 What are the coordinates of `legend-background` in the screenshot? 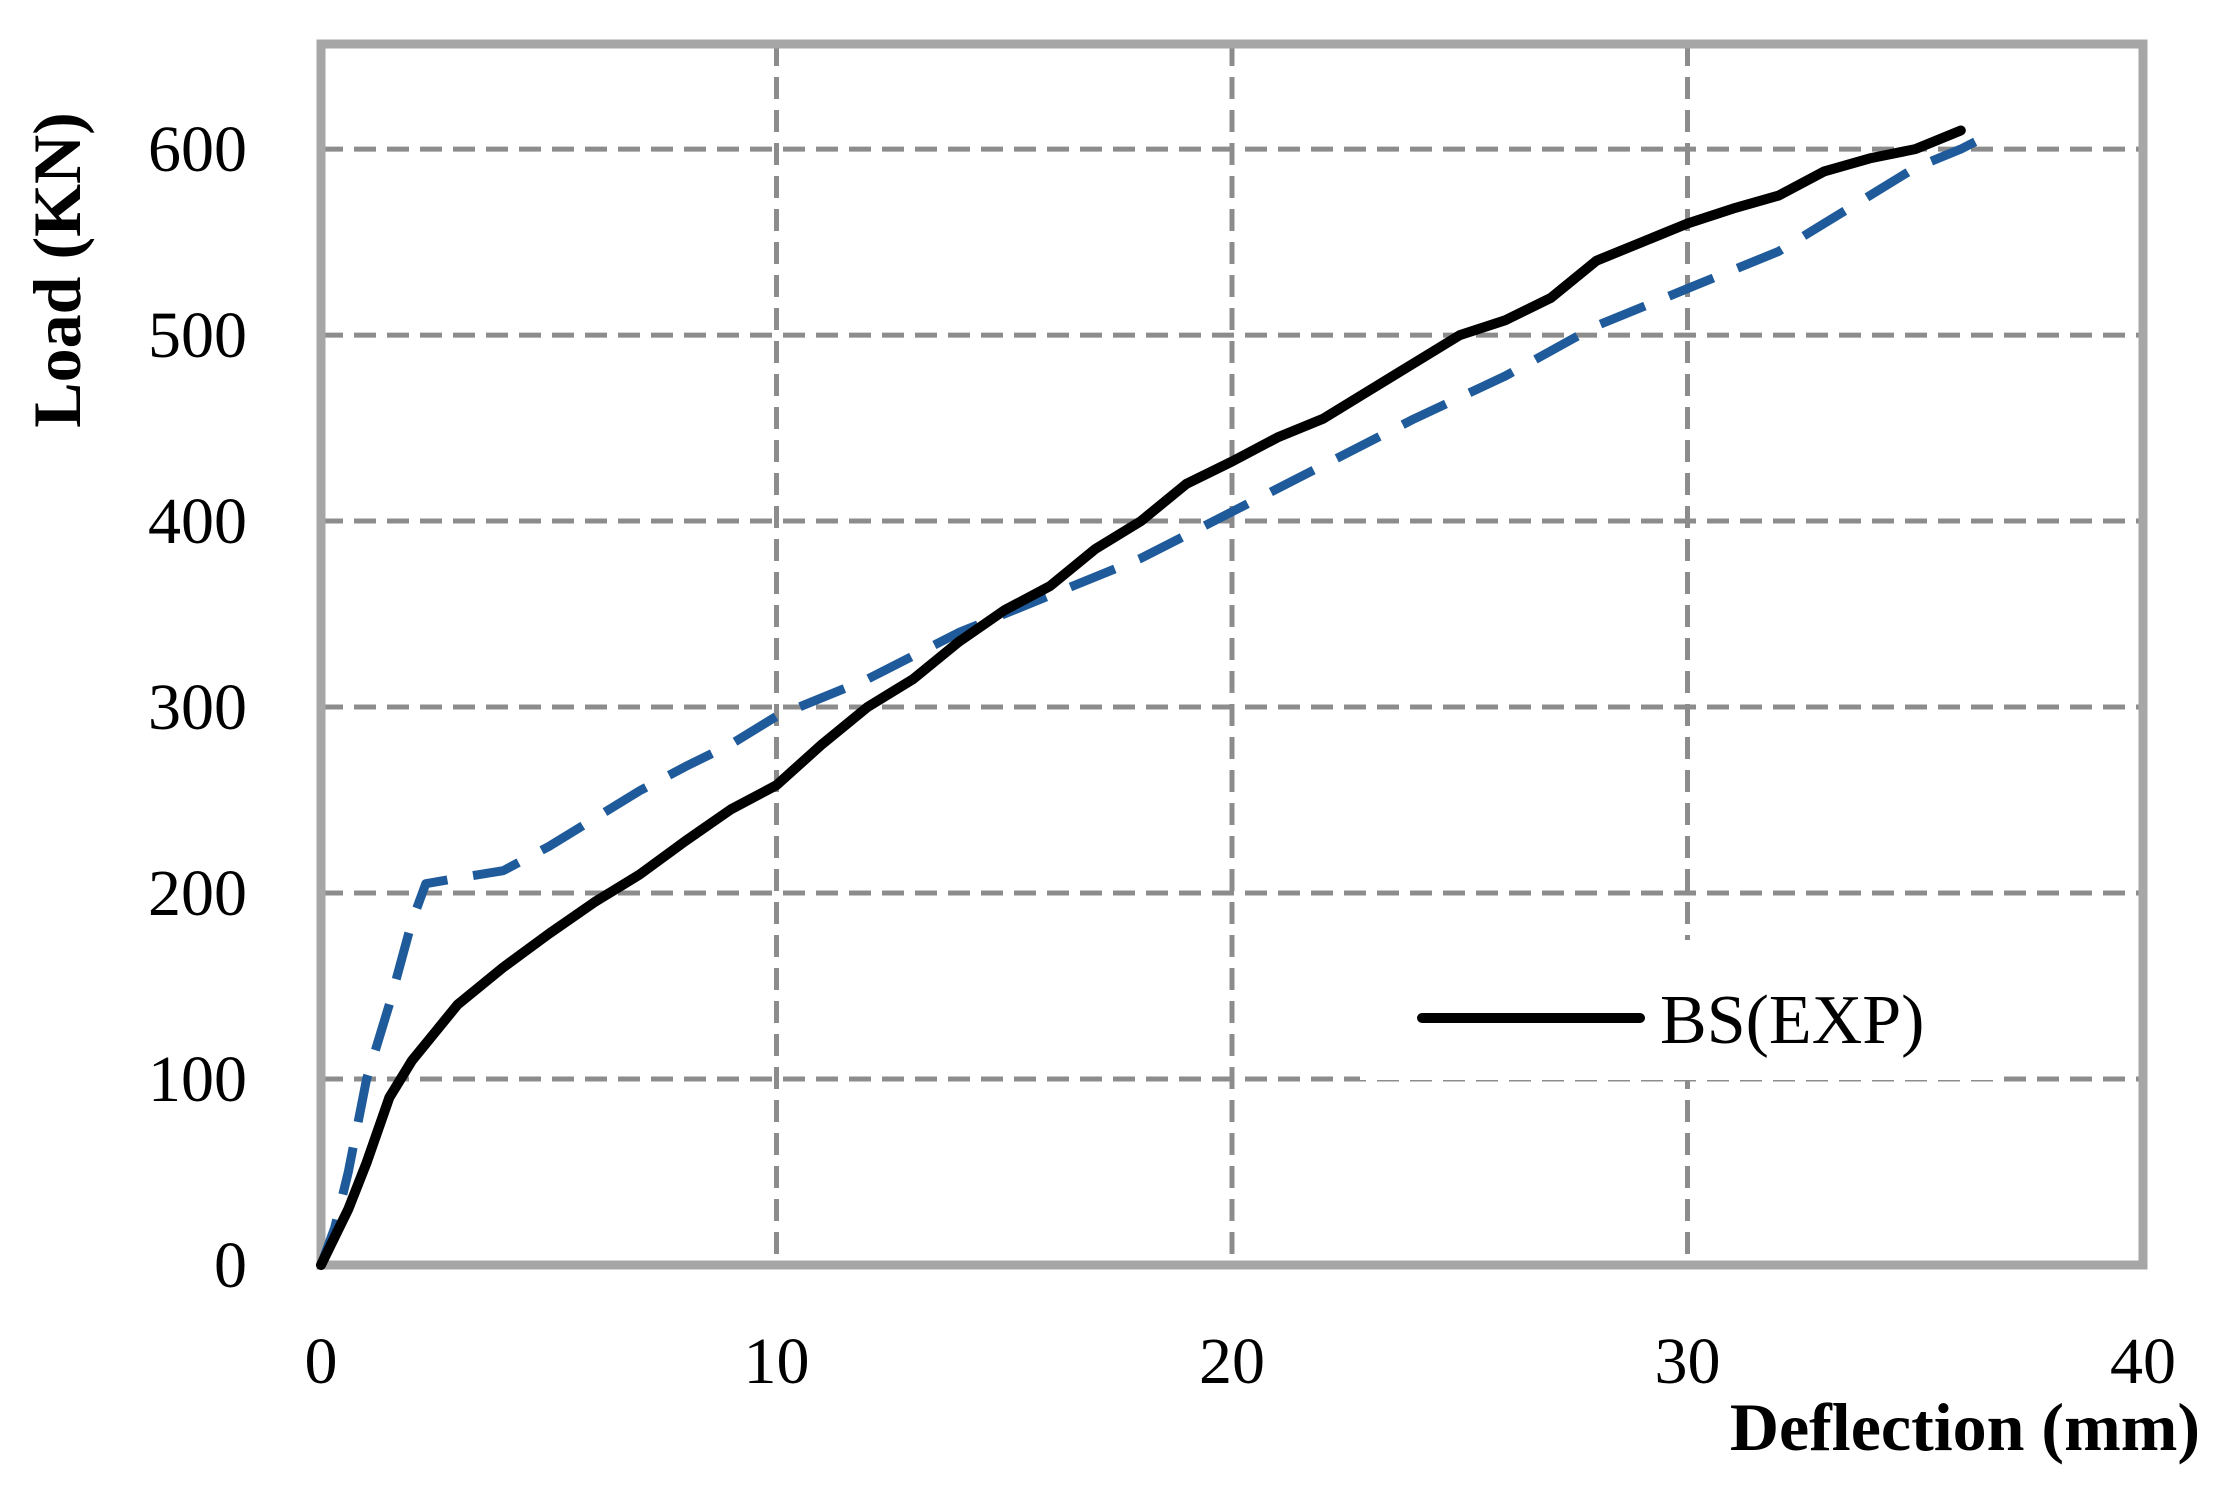 It's located at (1680, 1010).